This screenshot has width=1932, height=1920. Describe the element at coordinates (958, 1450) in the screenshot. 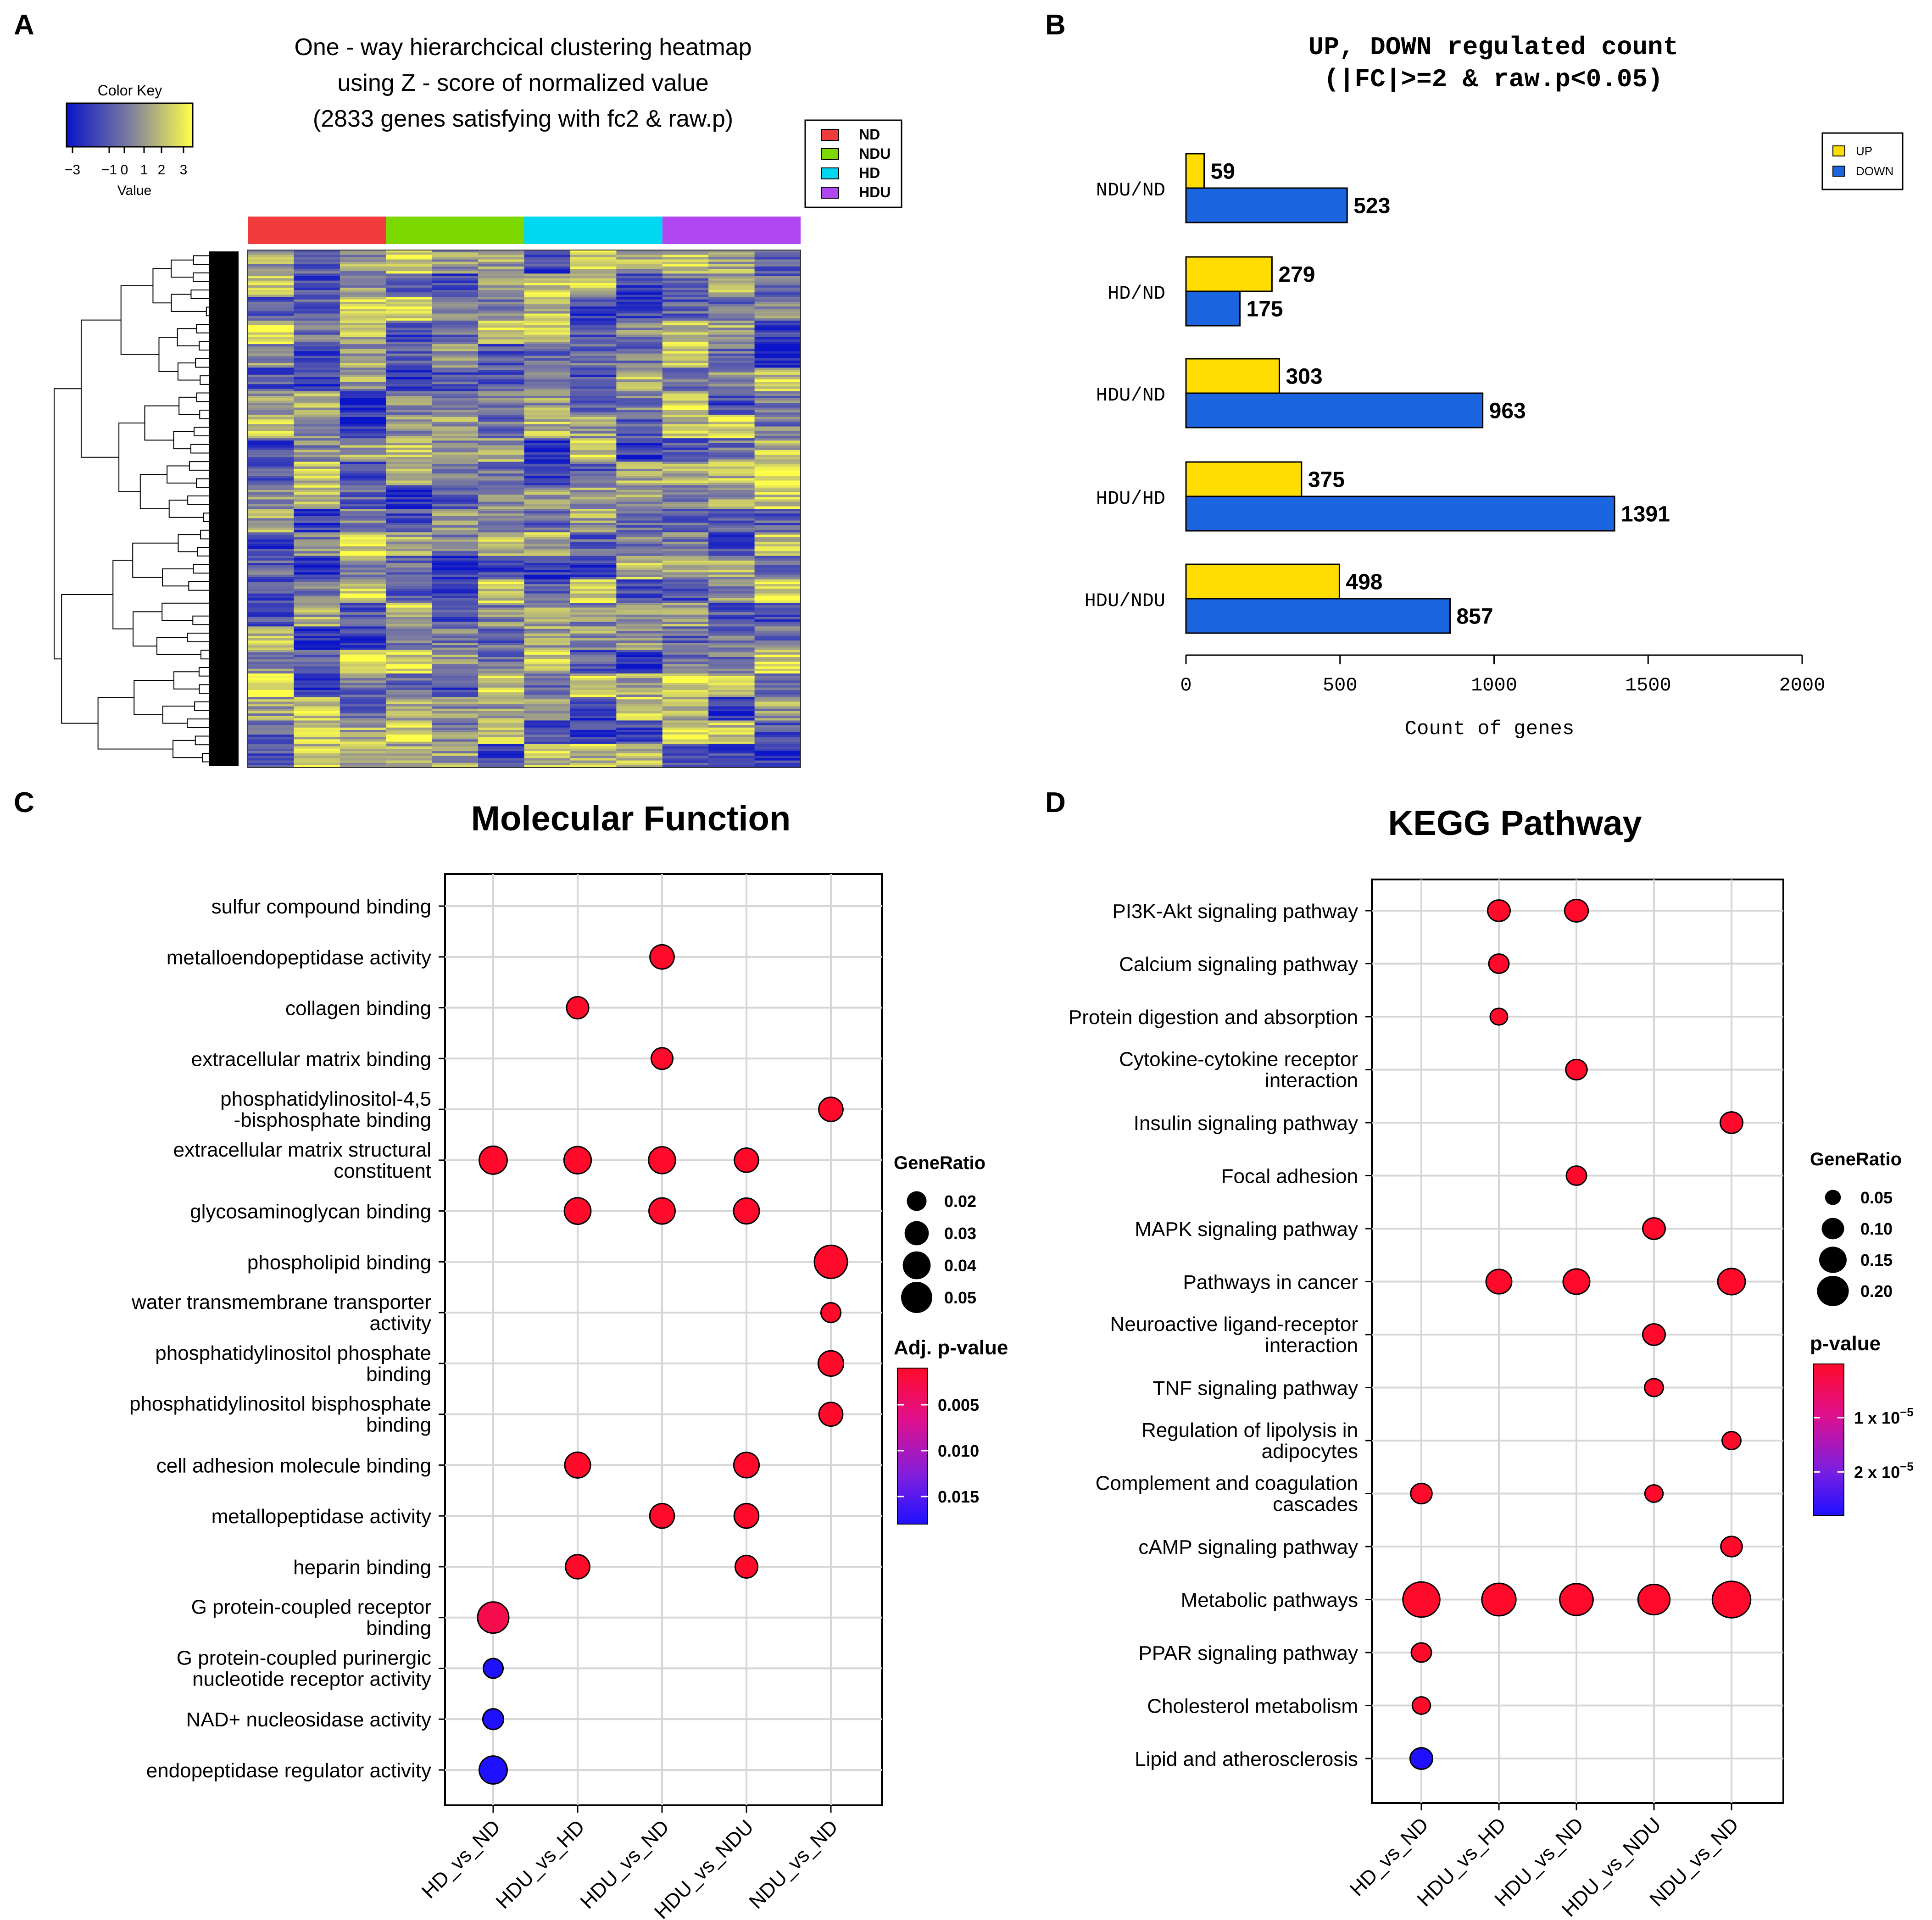

I see `color-legend-label: 0.010` at that location.